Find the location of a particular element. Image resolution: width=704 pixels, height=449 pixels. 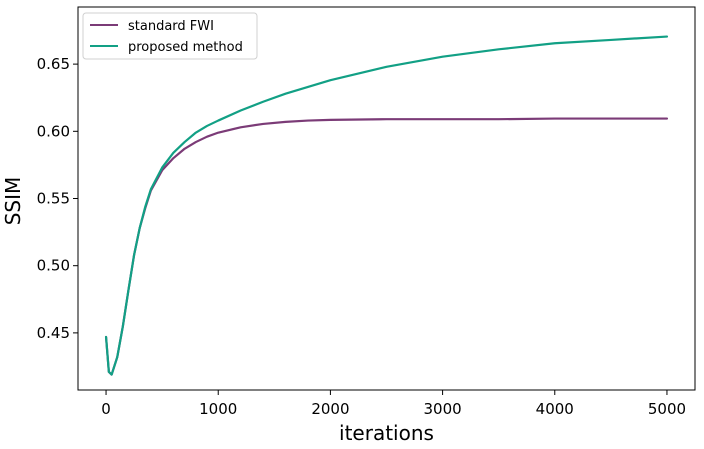

legend: standard FWI proposed method is located at coordinates (170, 36).